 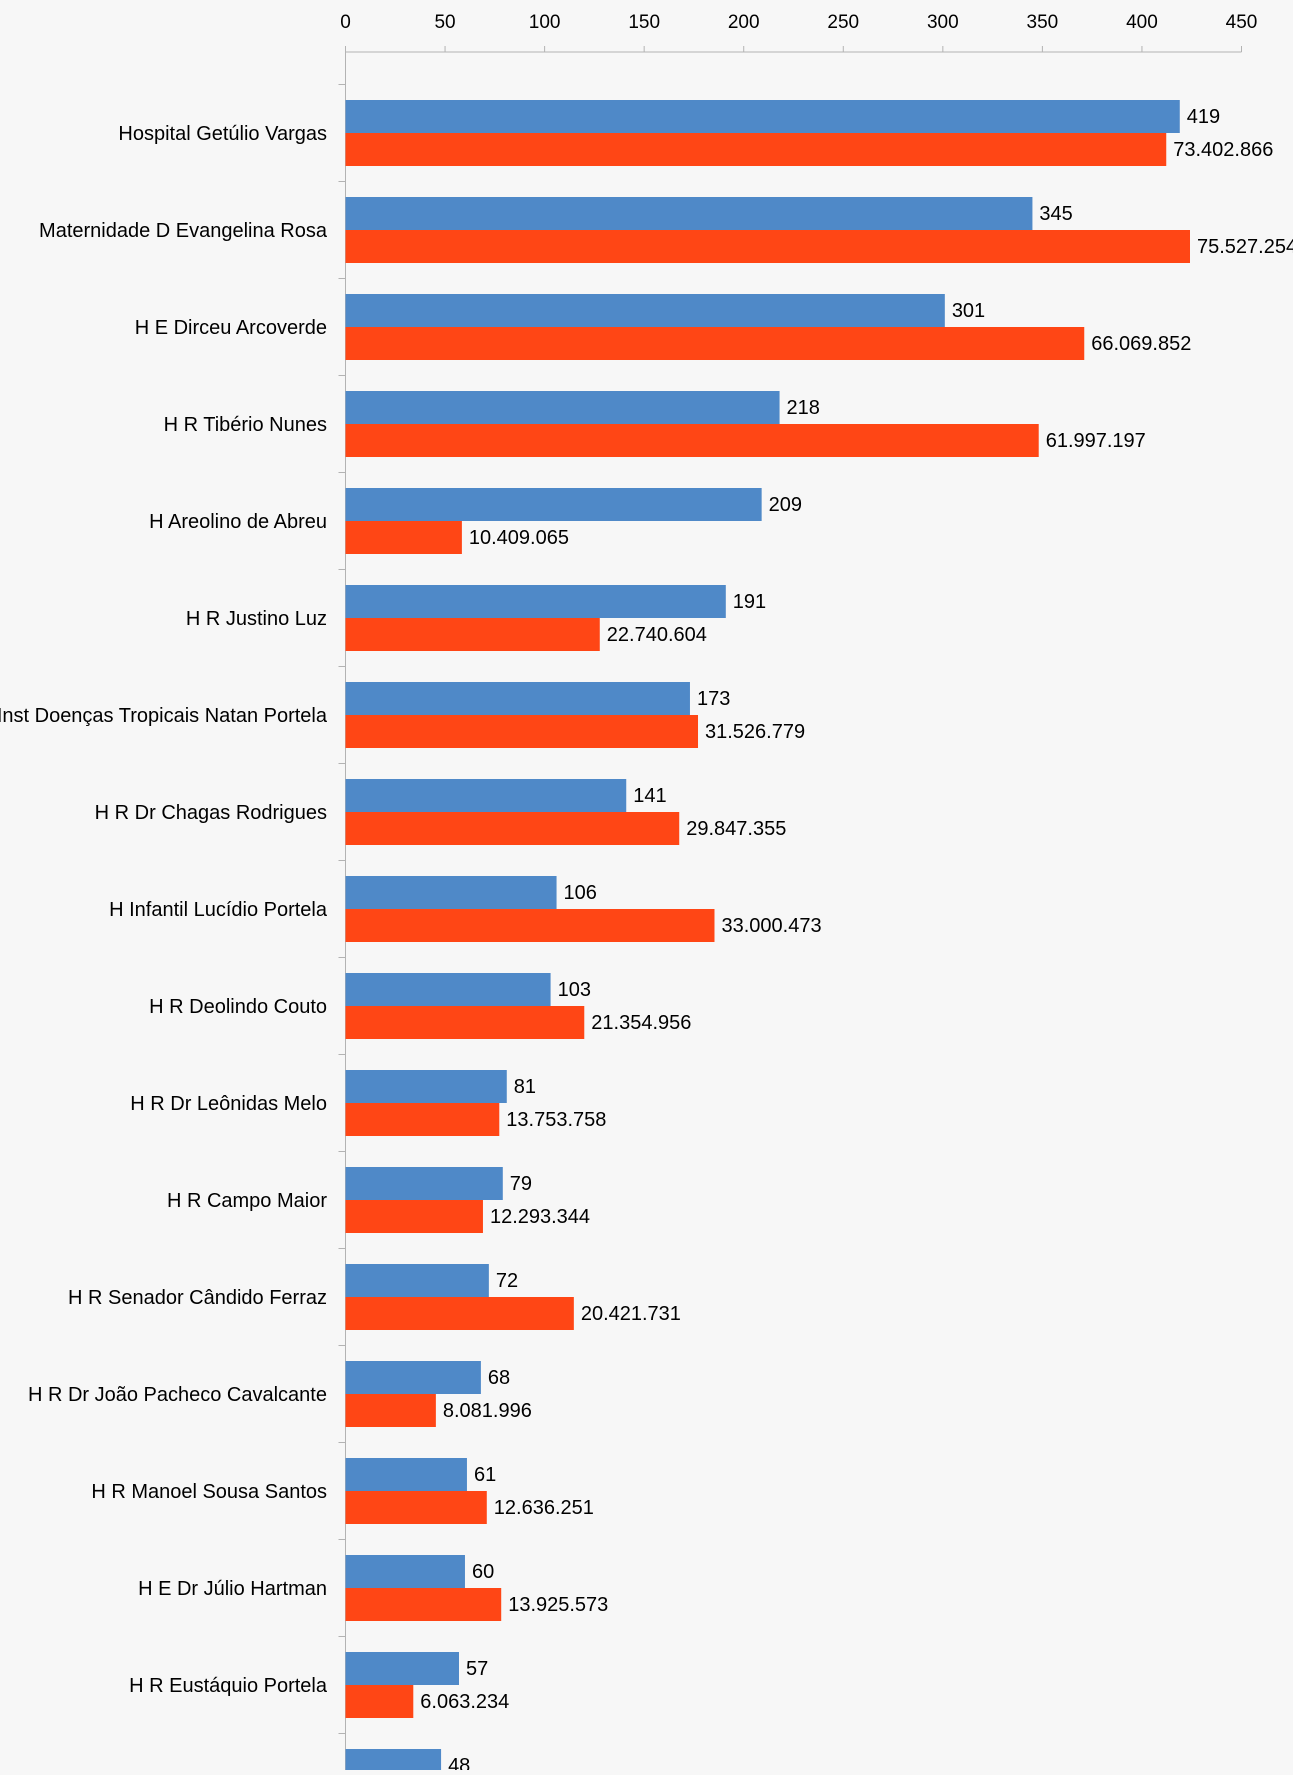 What do you see at coordinates (444, 22) in the screenshot?
I see `x-tick-label: 50` at bounding box center [444, 22].